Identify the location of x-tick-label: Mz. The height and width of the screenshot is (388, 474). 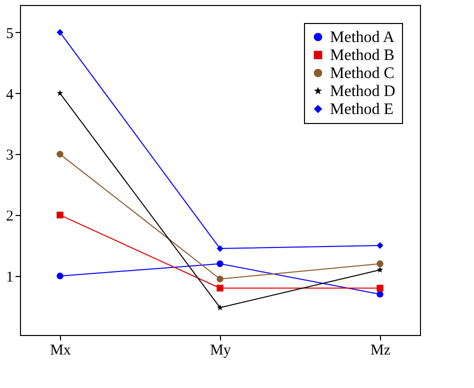
(380, 350).